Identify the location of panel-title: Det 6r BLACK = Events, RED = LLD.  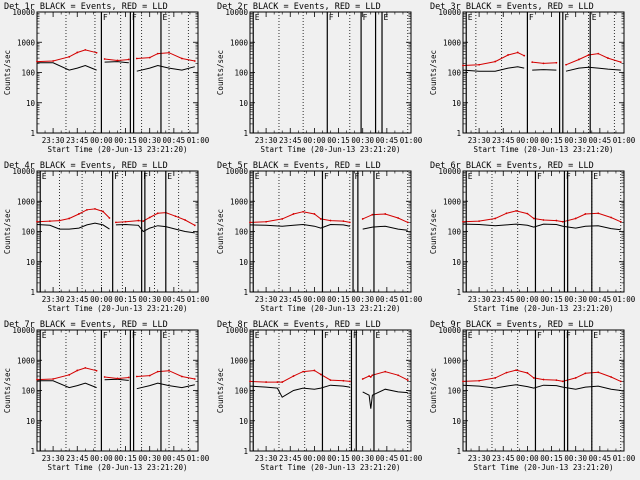
(512, 166).